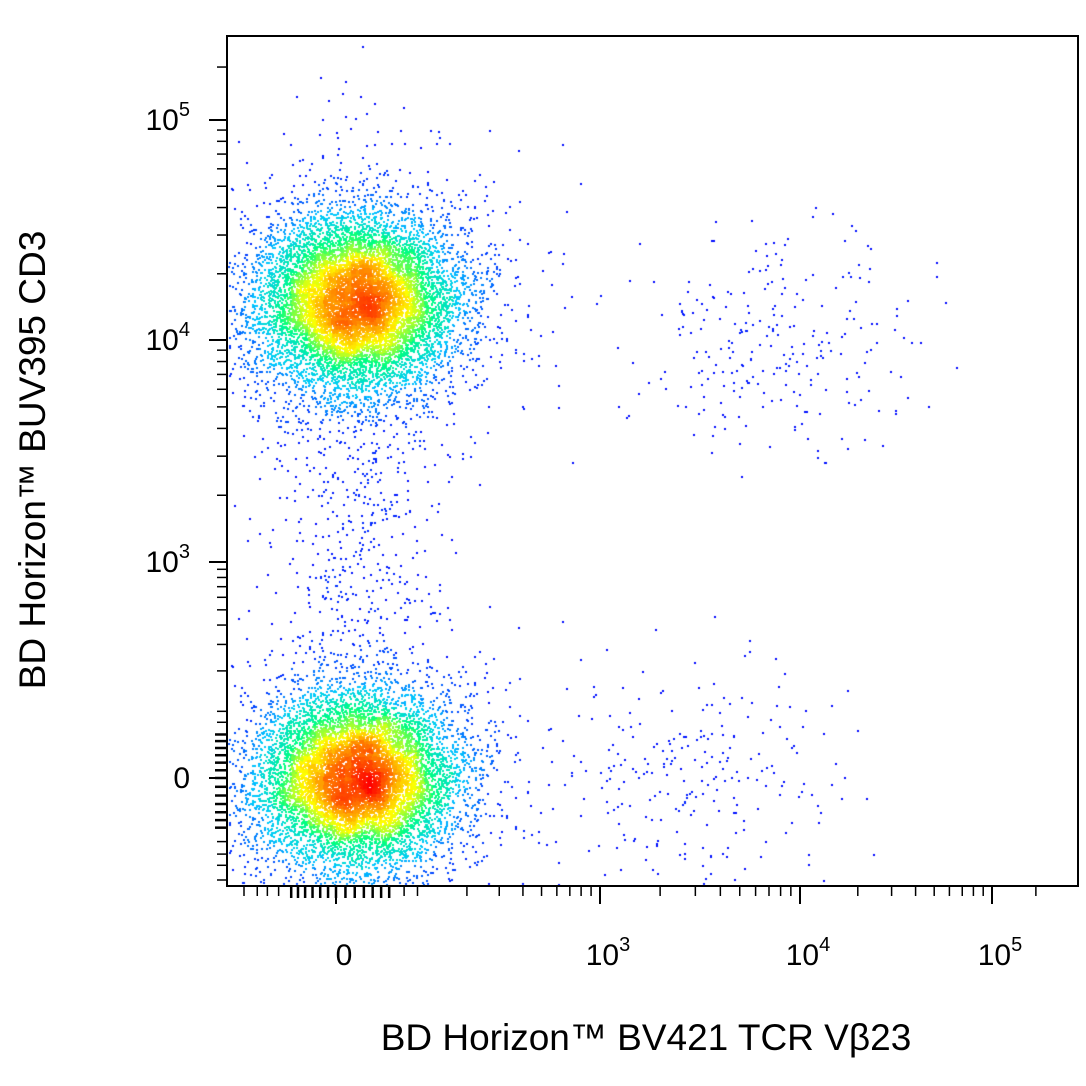 This screenshot has width=1086, height=1086. Describe the element at coordinates (1000, 953) in the screenshot. I see `x-tick-label-100000: 10⁵` at that location.